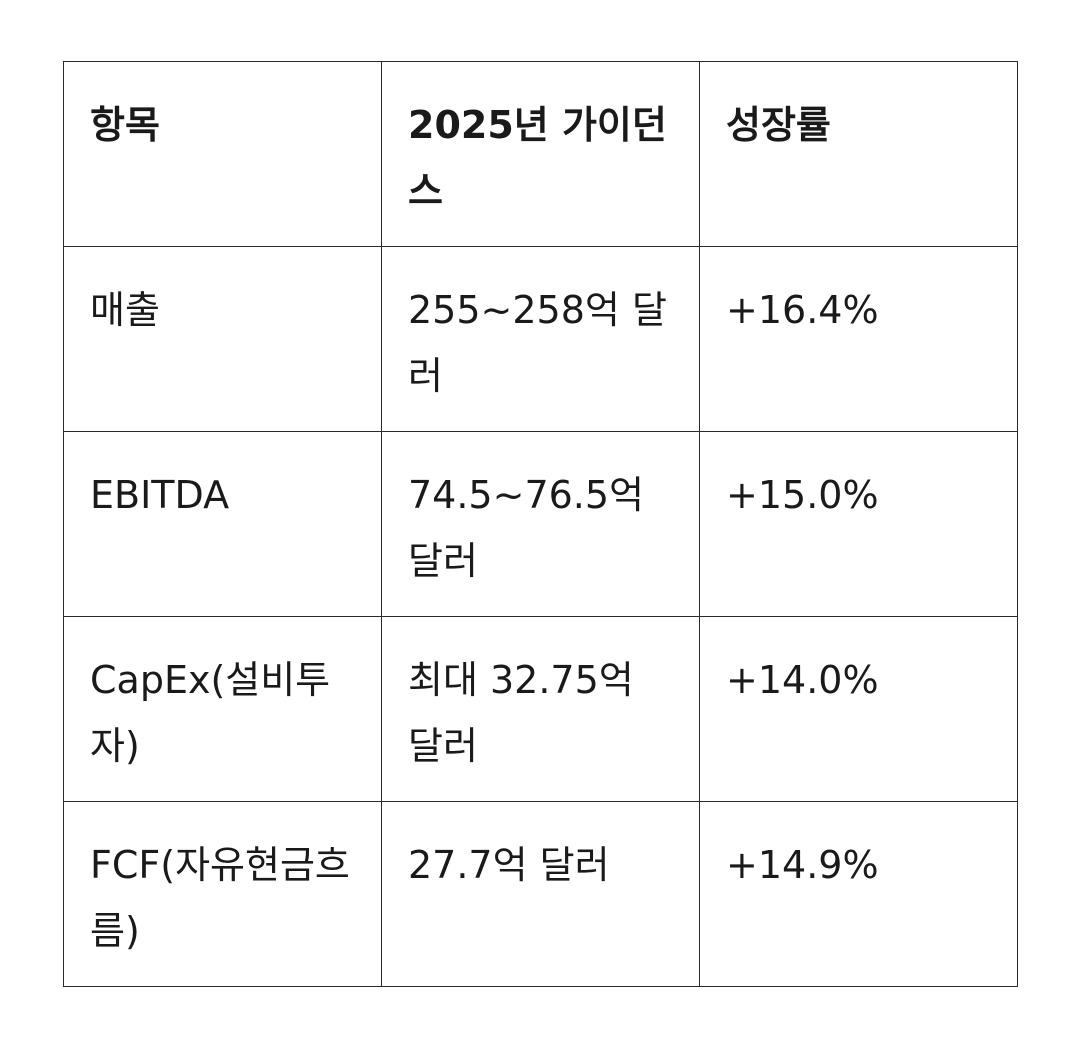 This screenshot has height=1046, width=1080. Describe the element at coordinates (222, 339) in the screenshot. I see `row-revenue-item: 매출` at that location.